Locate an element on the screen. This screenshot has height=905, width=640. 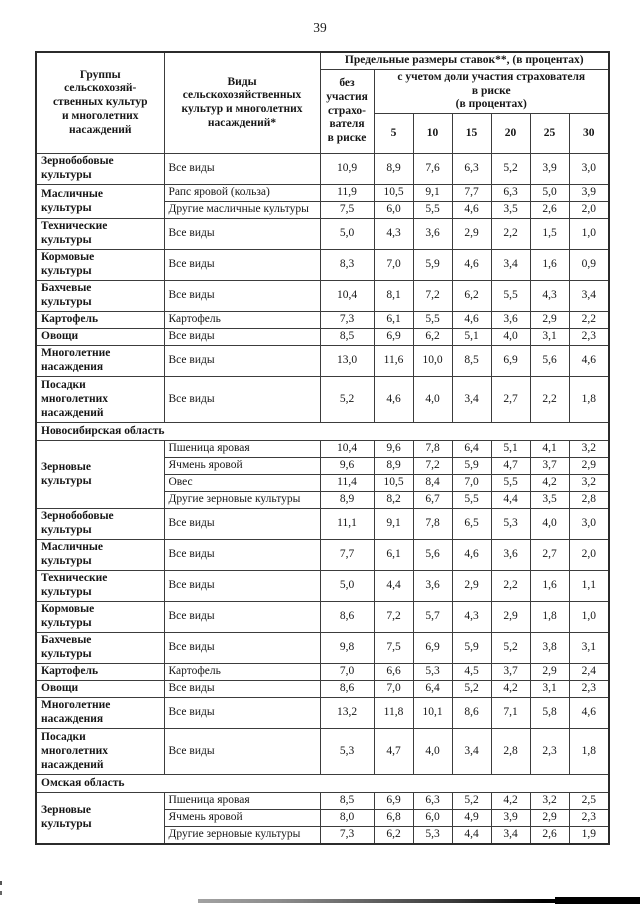
group-cell: Овощи is located at coordinates (100, 689).